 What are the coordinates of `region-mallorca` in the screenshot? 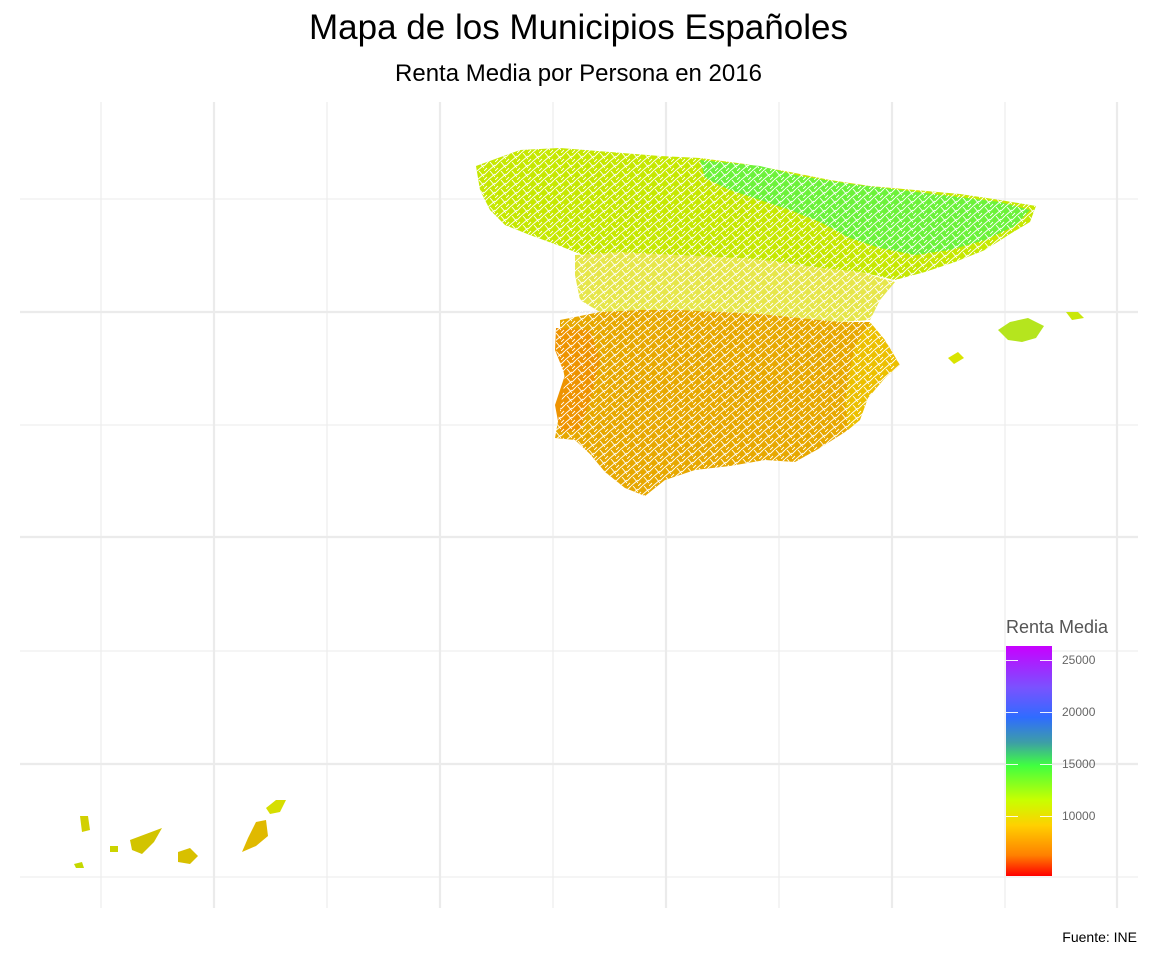 It's located at (1021, 330).